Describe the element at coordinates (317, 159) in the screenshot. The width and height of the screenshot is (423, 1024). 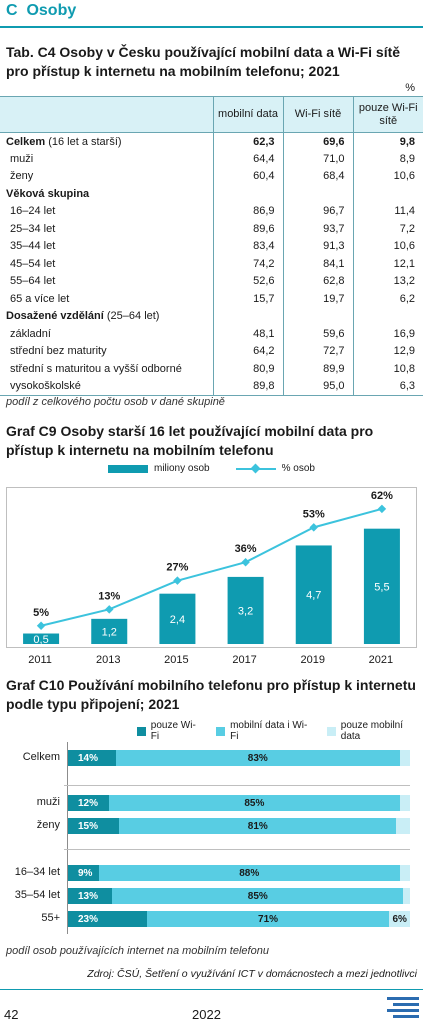
I see `table-cell: 71,0` at that location.